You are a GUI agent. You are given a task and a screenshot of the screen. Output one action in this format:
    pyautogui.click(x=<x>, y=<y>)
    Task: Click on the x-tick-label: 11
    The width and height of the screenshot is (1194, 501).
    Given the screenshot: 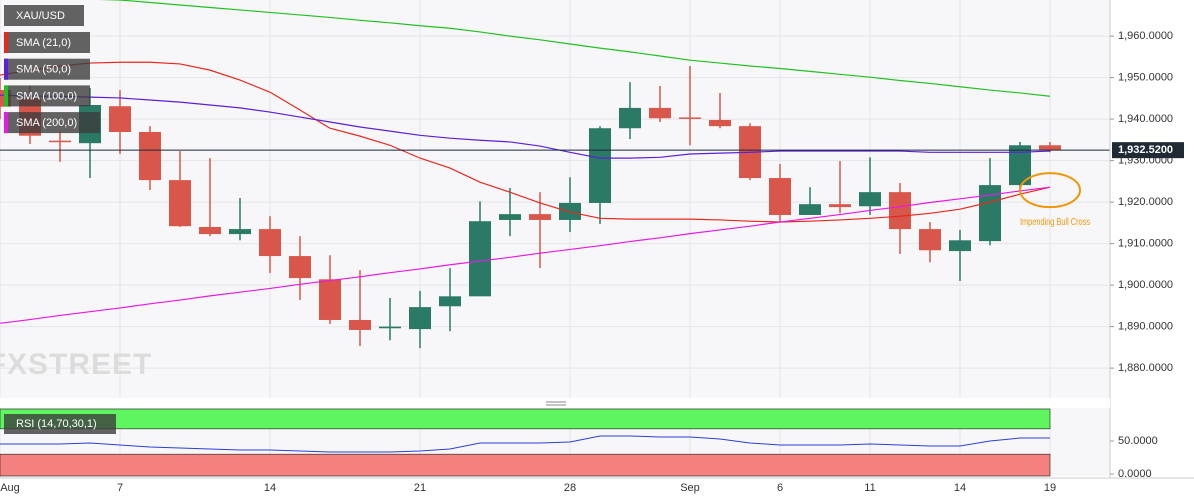 What is the action you would take?
    pyautogui.click(x=869, y=488)
    